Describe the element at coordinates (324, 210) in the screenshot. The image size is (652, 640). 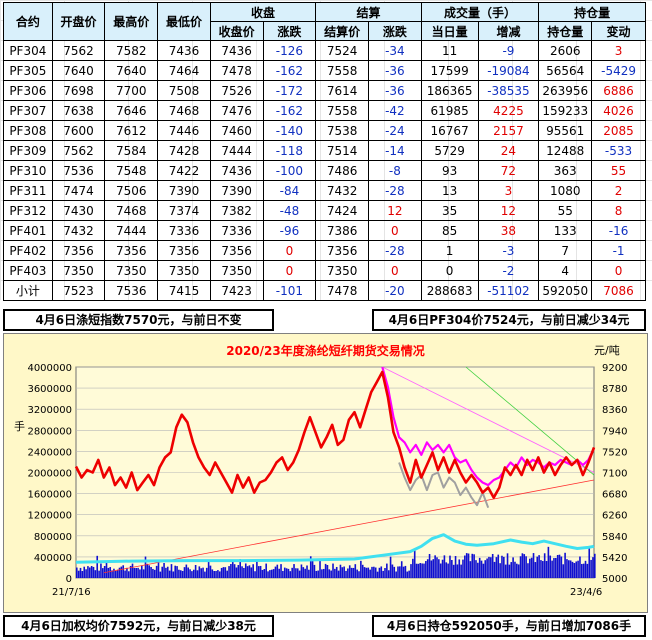
I see `table-row: PF312 7430 7468 7374 7382 -48 7424 12 35 12 55 8` at that location.